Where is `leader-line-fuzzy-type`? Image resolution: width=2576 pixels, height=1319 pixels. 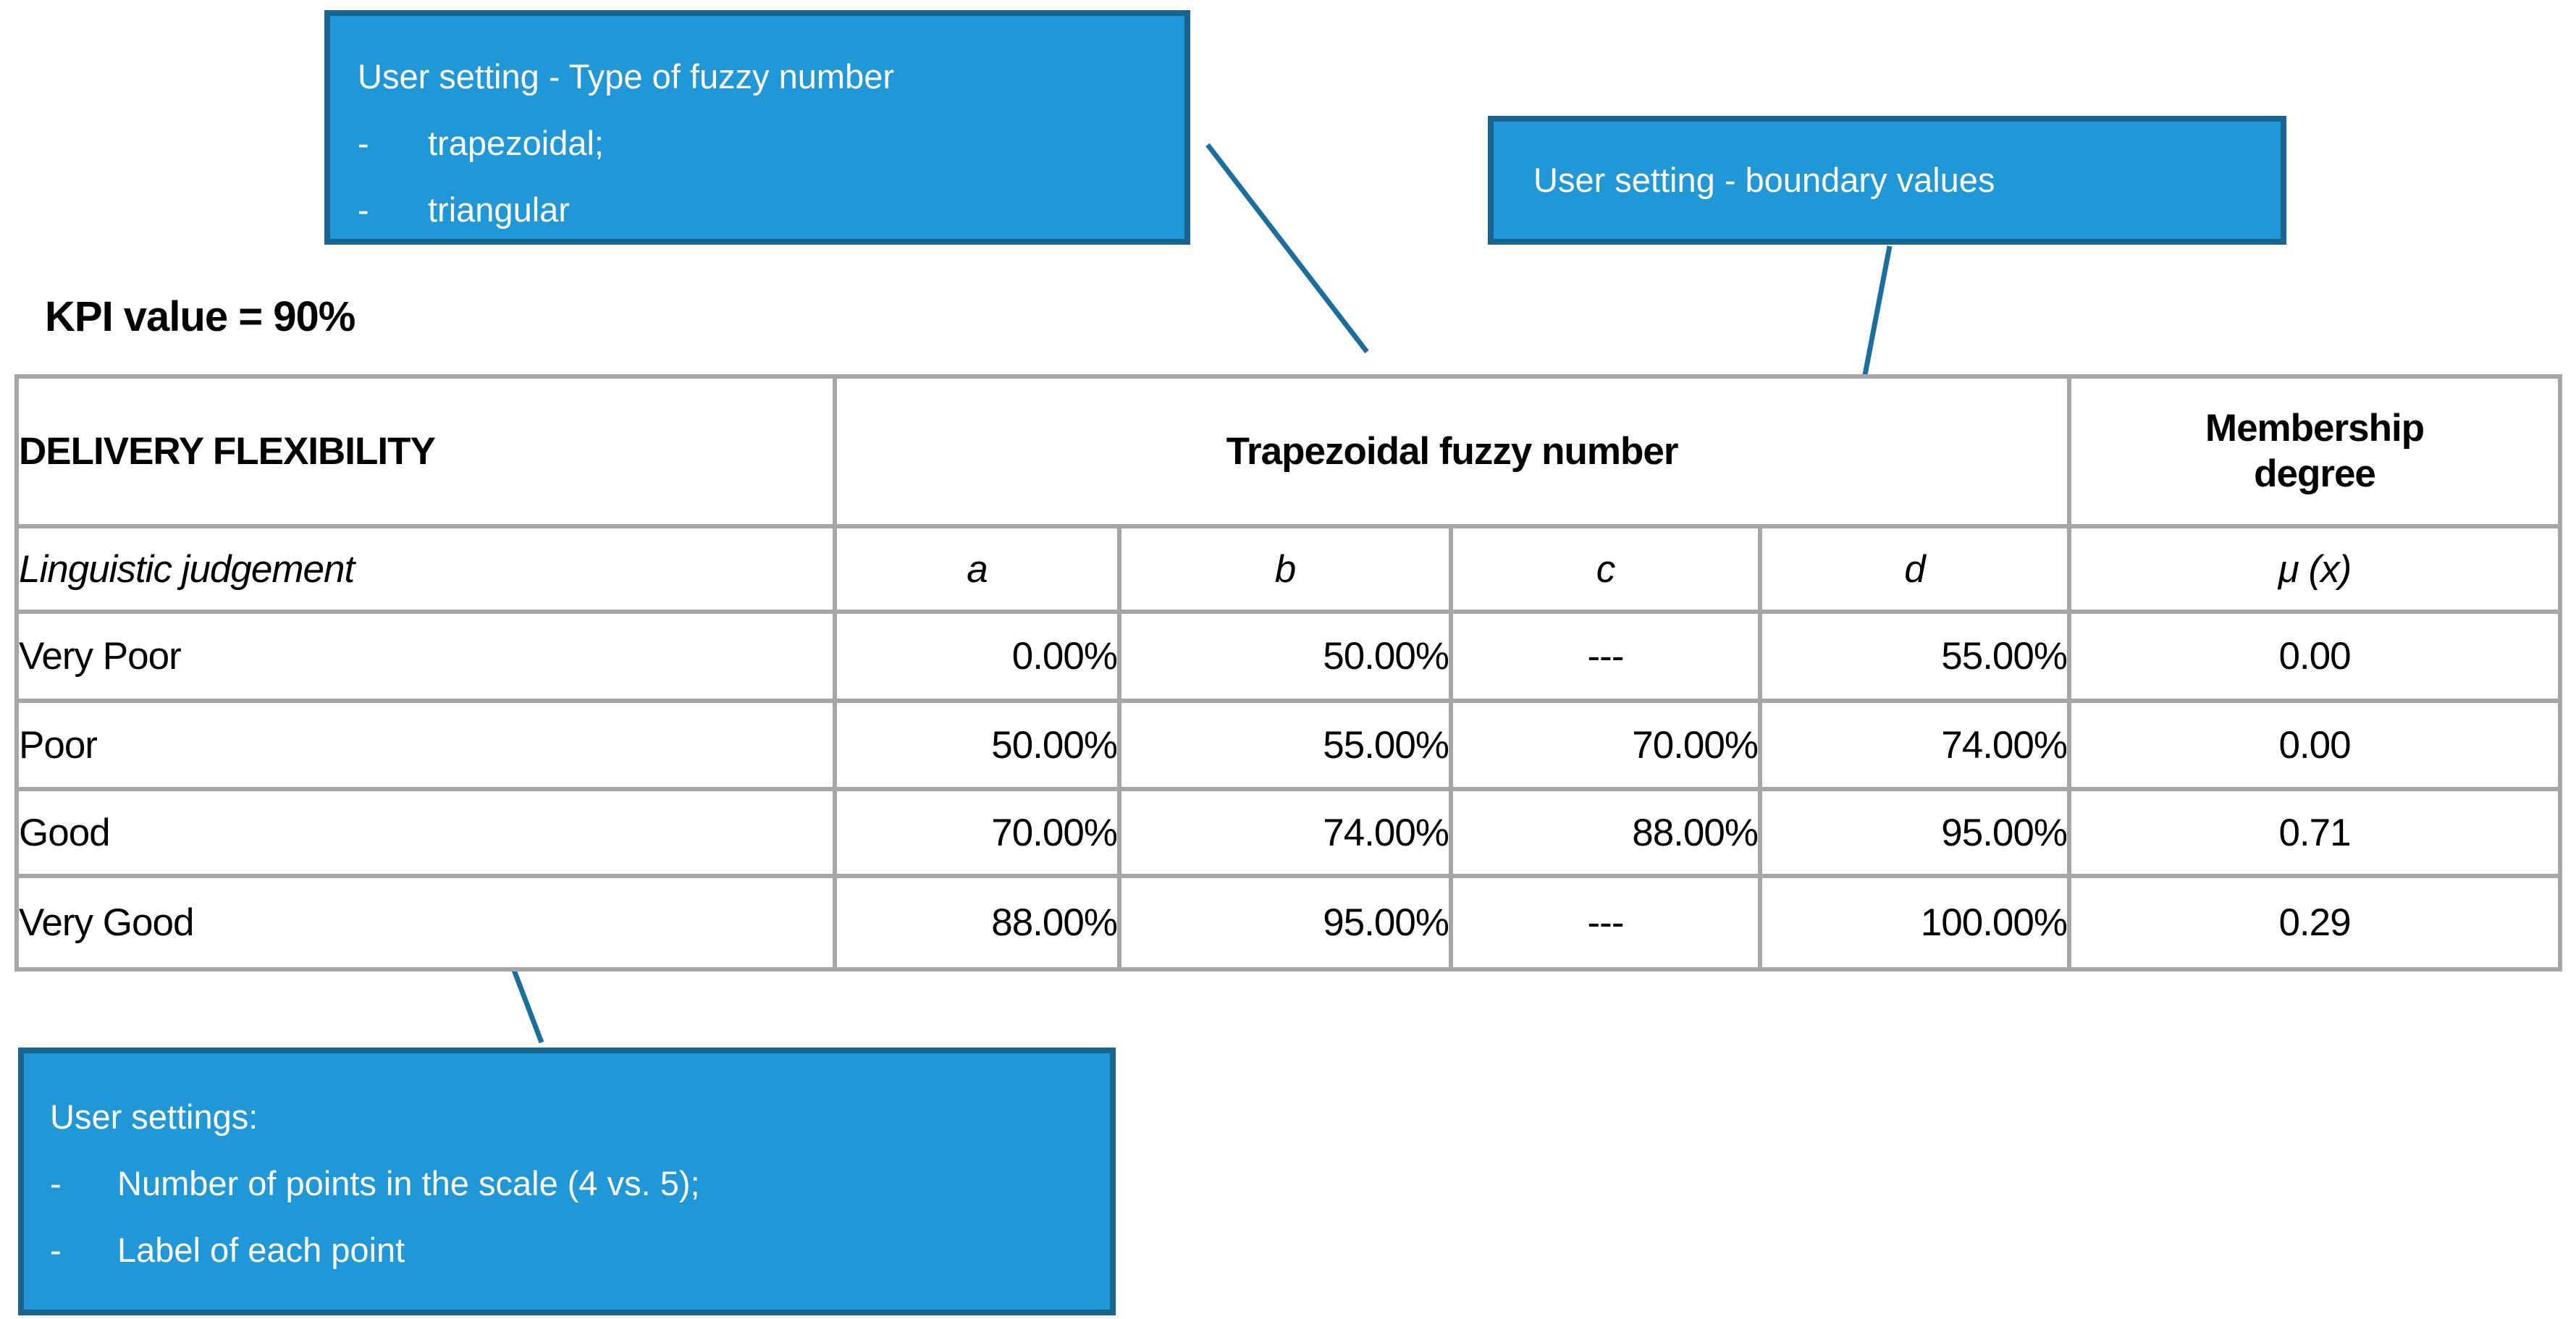 leader-line-fuzzy-type is located at coordinates (1287, 248).